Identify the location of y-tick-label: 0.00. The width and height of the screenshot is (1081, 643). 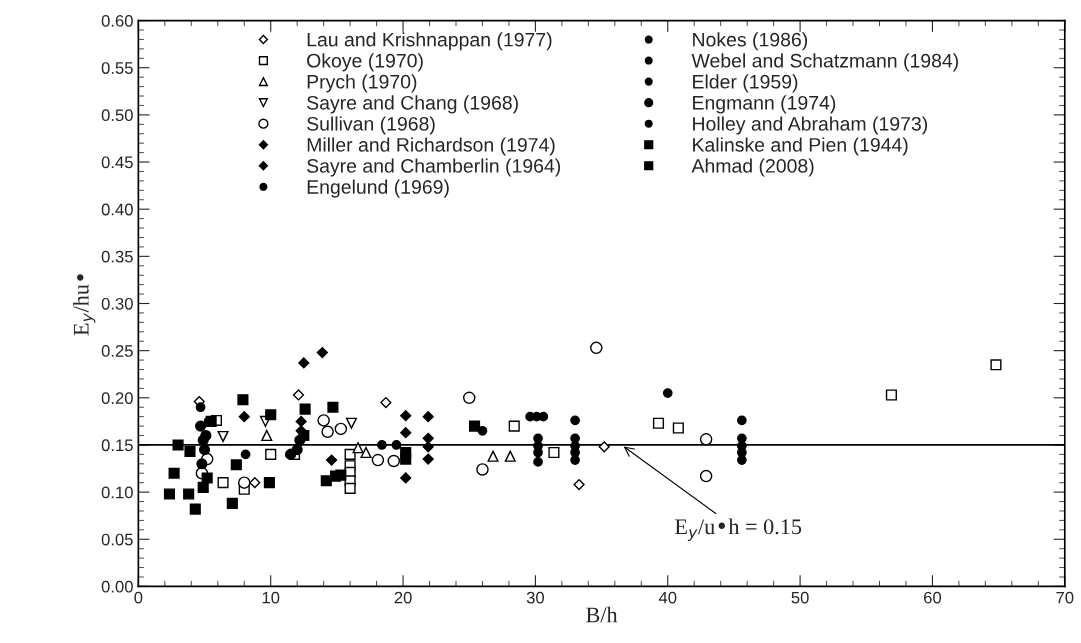
(117, 586).